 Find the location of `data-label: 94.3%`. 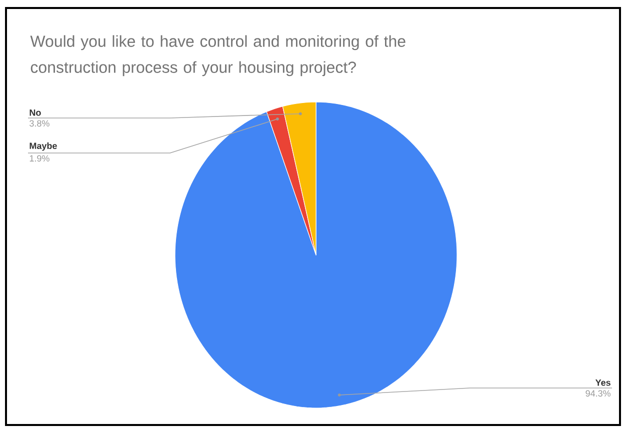

data-label: 94.3% is located at coordinates (598, 393).